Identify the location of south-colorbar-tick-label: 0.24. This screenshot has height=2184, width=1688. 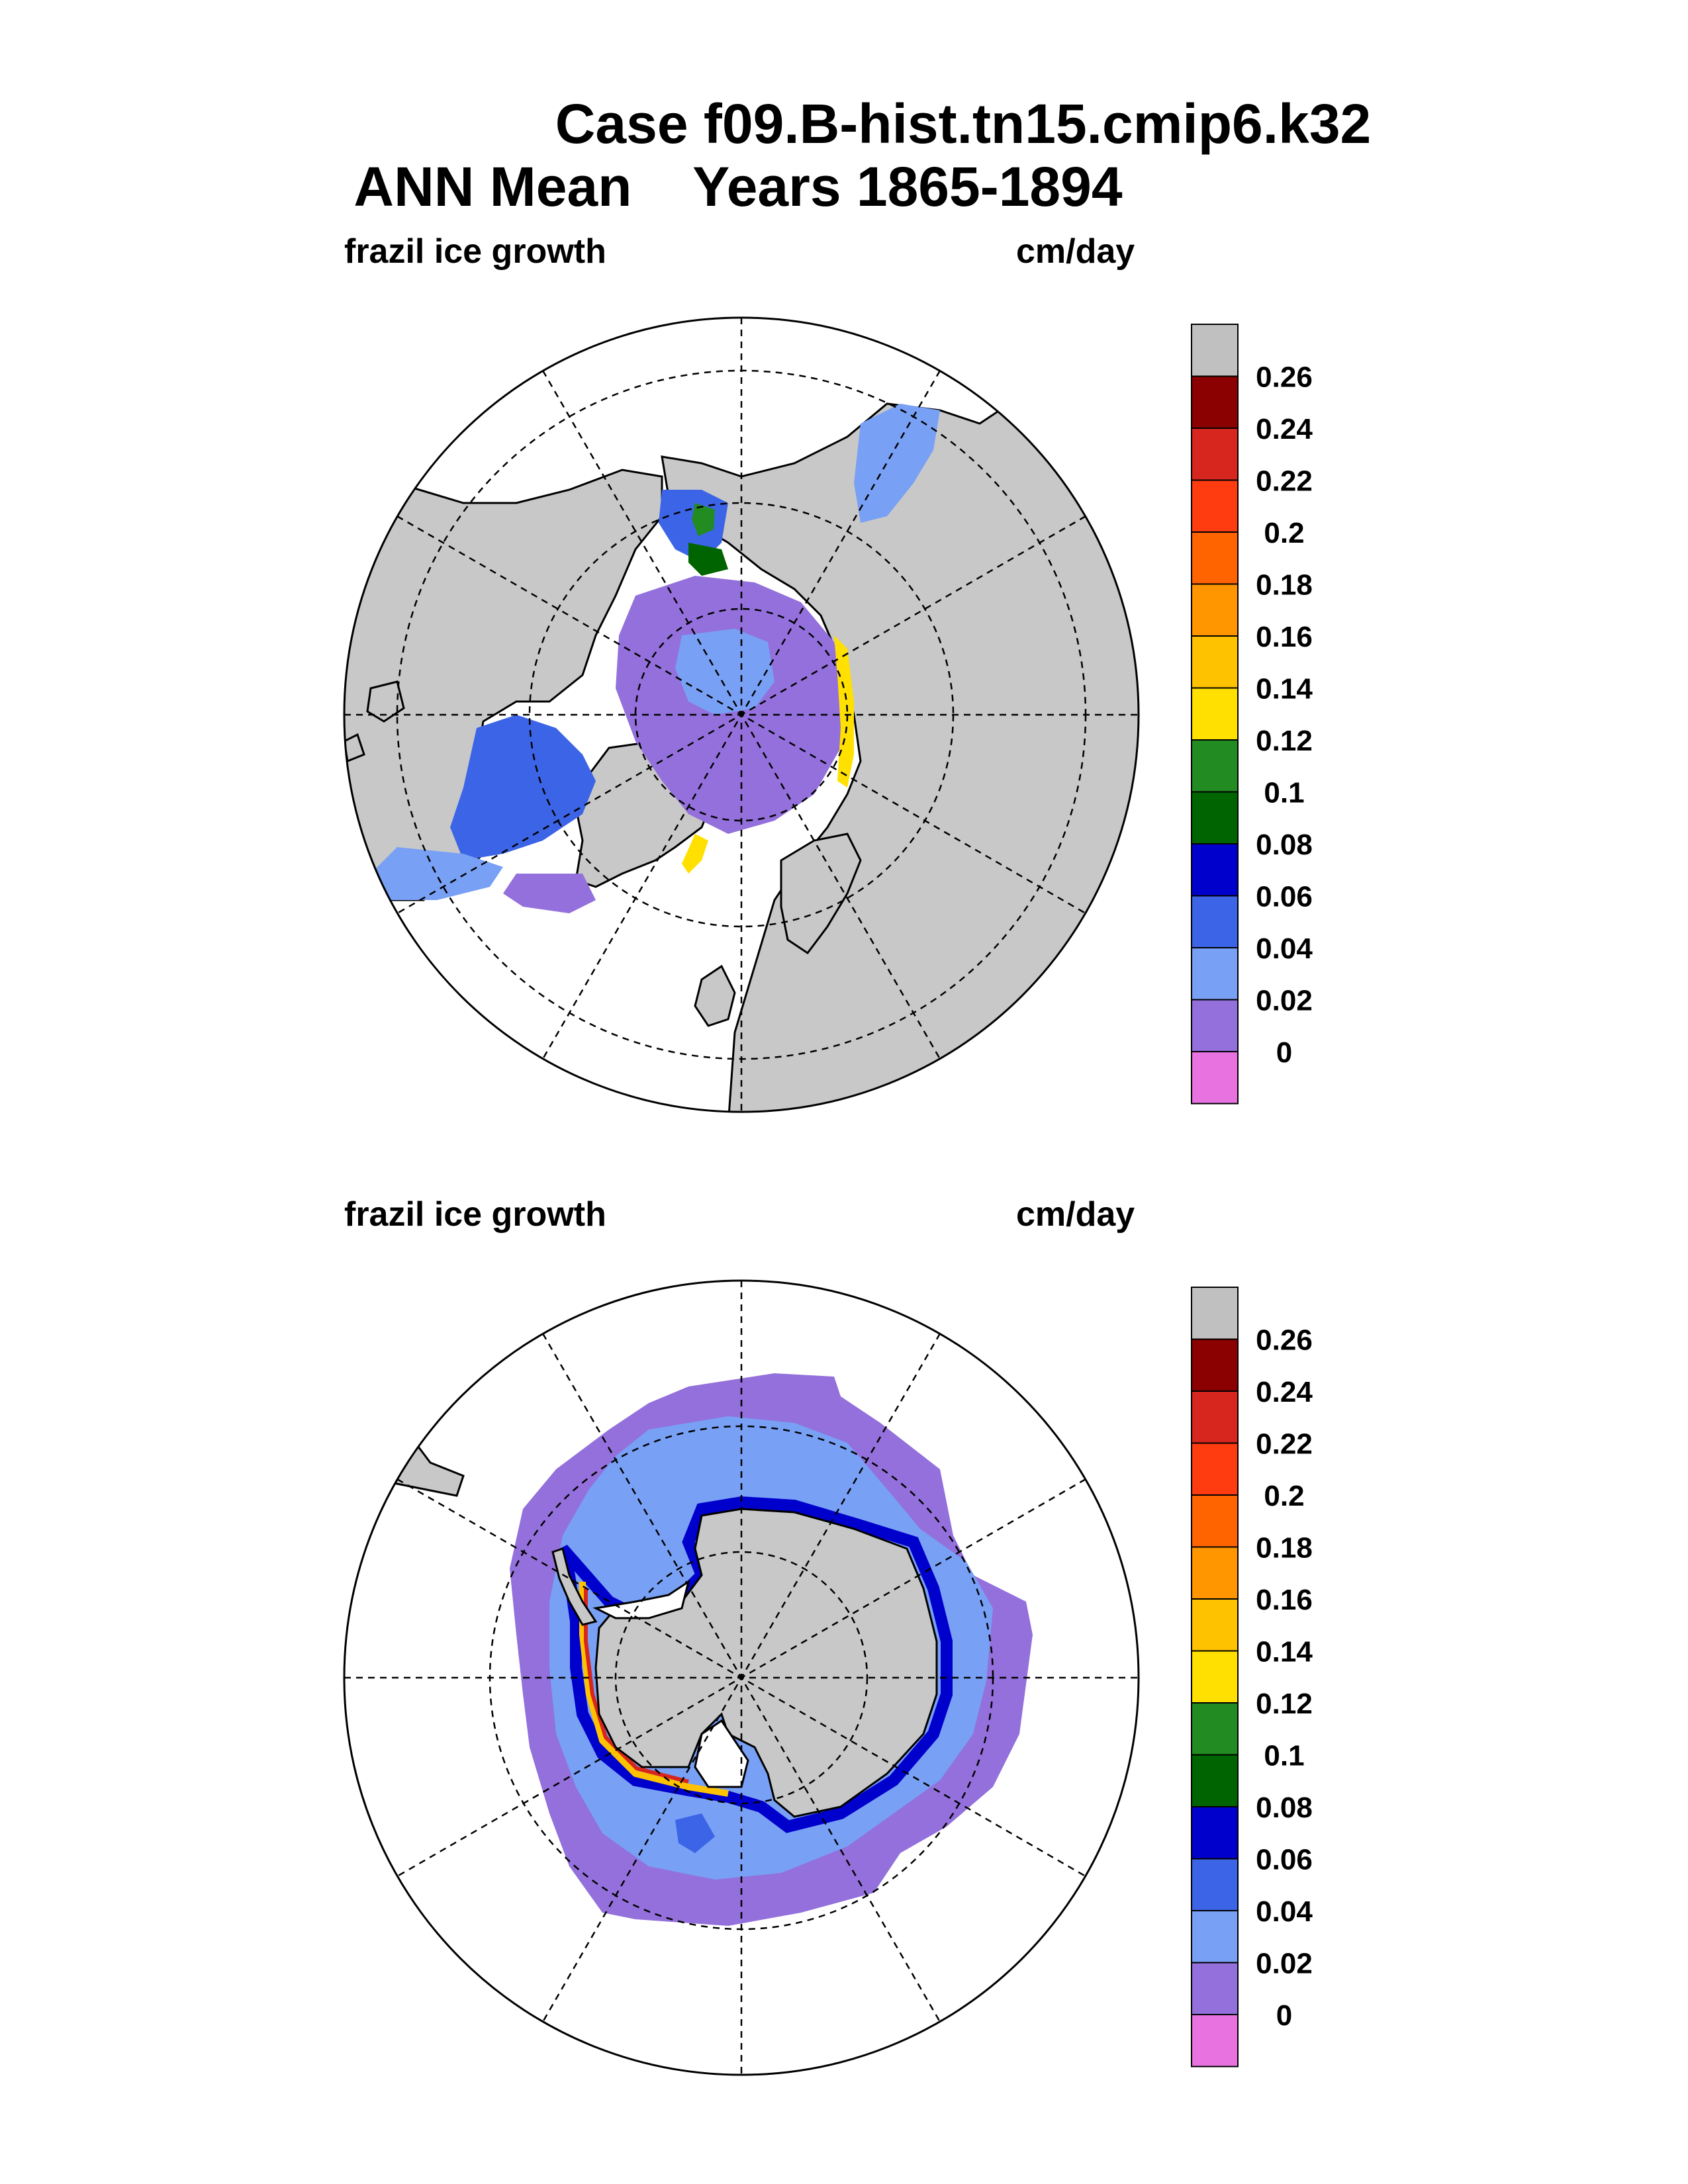
(1284, 1392).